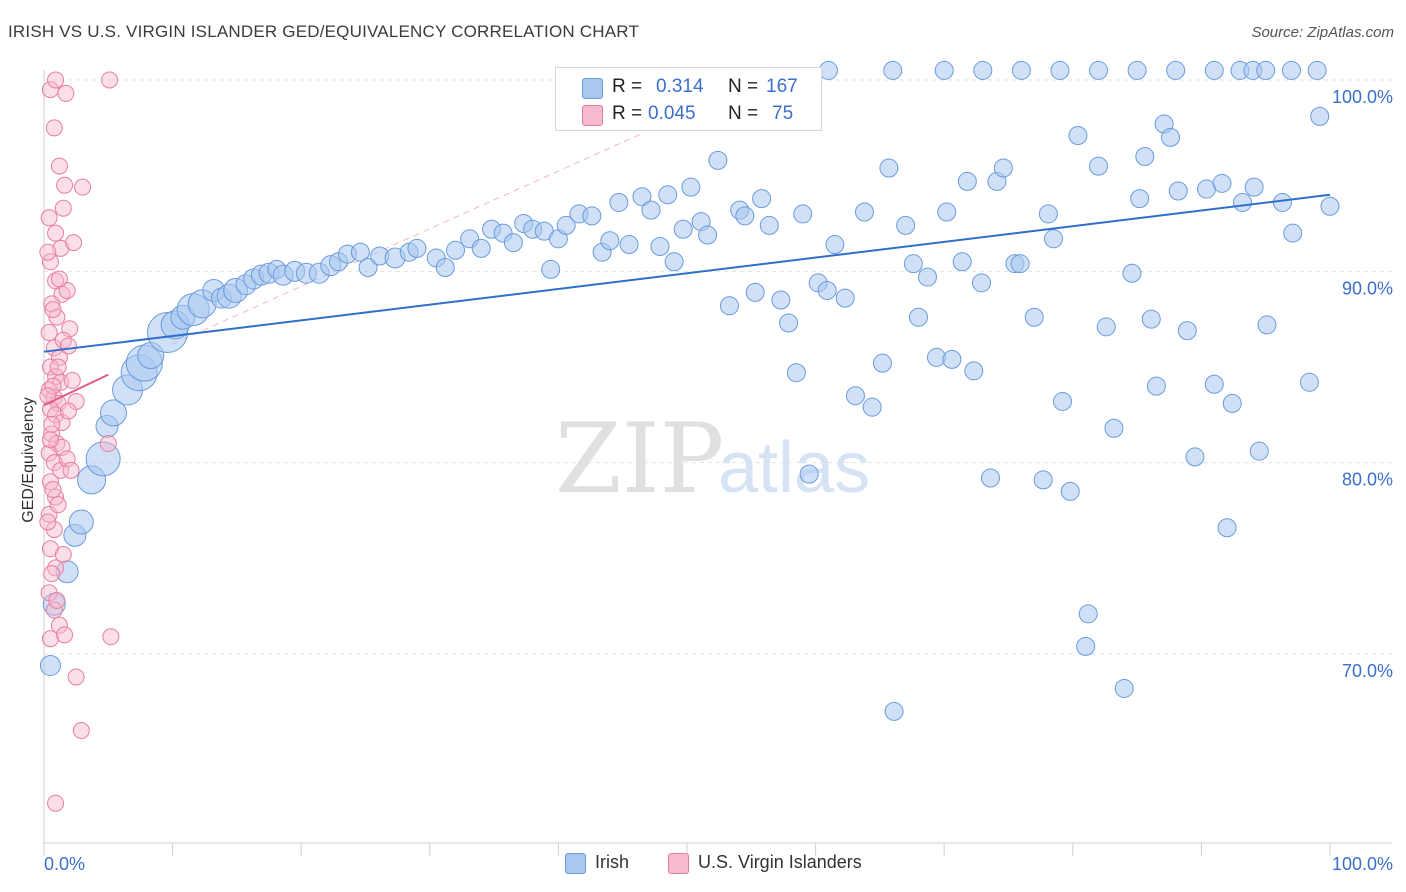  I want to click on legend-r-label: R =, so click(627, 113).